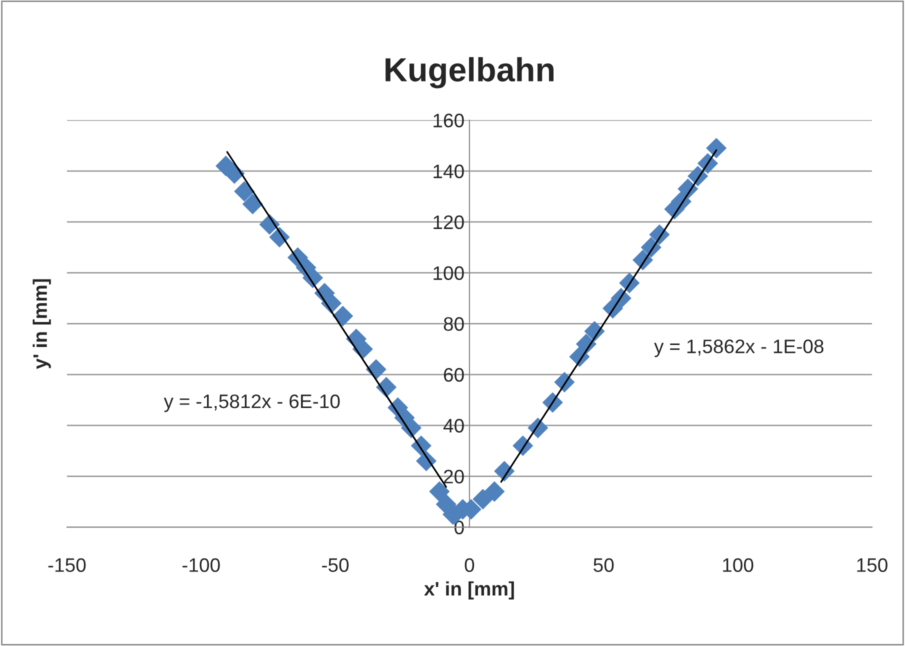  Describe the element at coordinates (453, 425) in the screenshot. I see `y-tick-label: 40` at that location.